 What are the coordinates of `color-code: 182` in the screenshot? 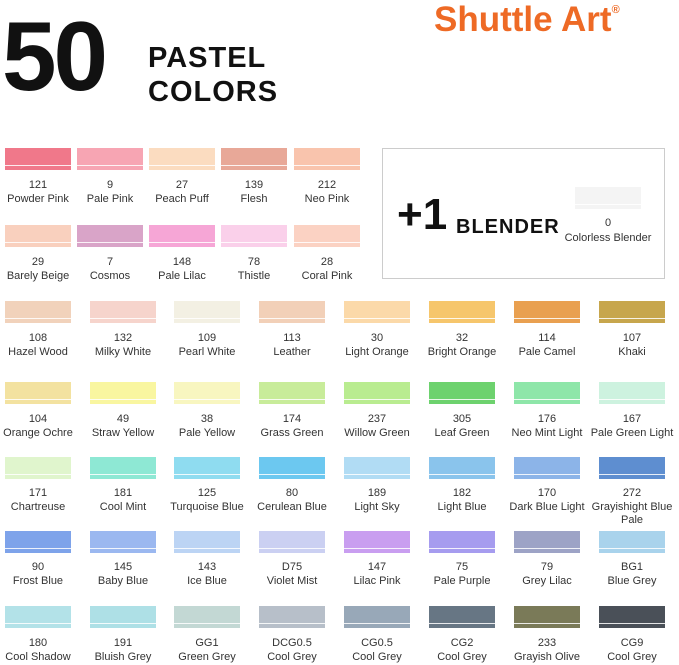 It's located at (462, 493).